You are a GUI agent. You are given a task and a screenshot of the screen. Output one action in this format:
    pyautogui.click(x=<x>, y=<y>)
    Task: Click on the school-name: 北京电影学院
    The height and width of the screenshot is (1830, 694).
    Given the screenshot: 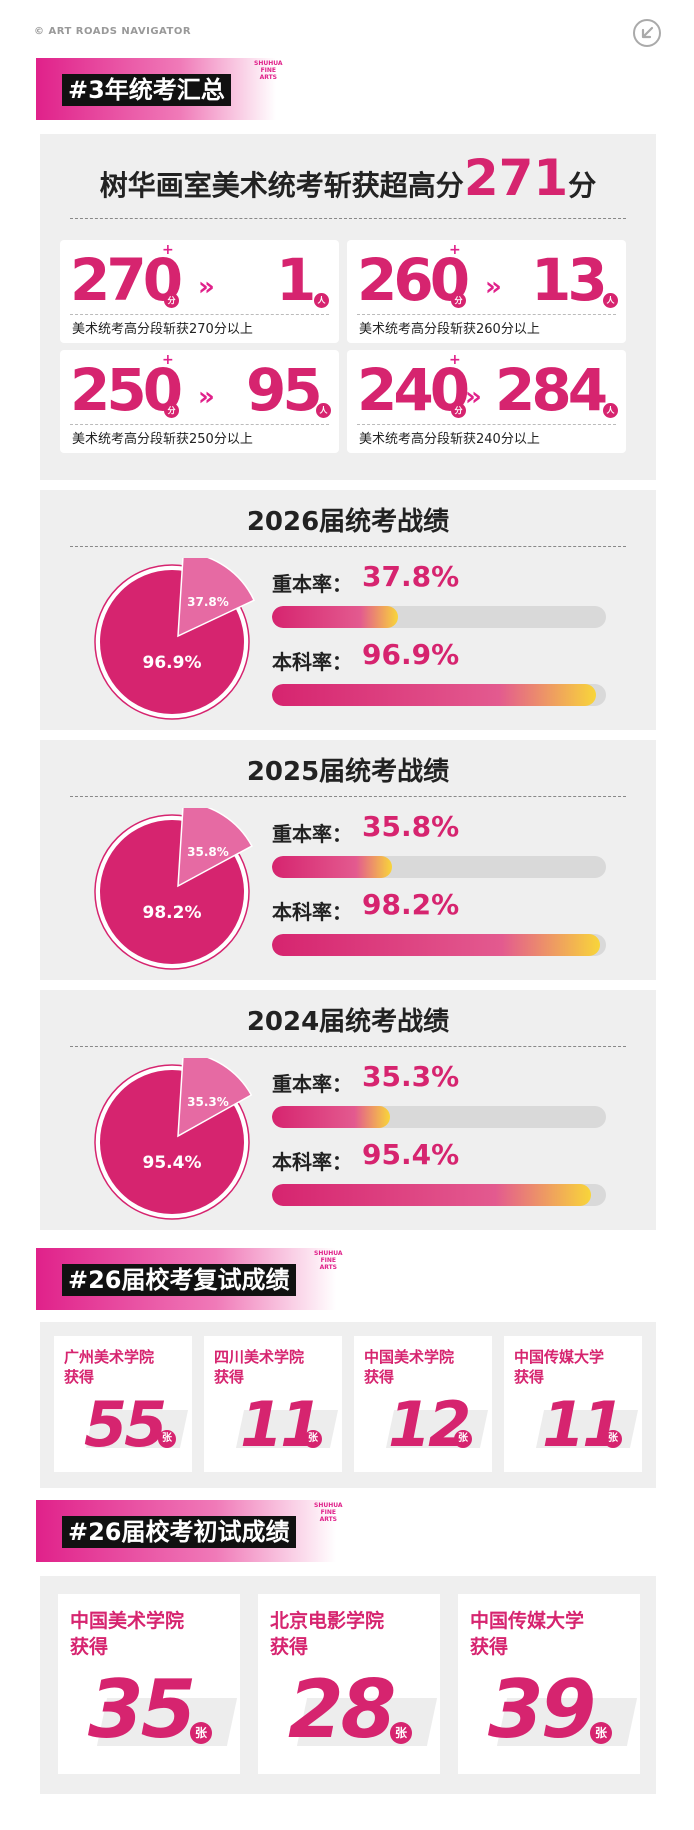 What is the action you would take?
    pyautogui.click(x=327, y=1621)
    